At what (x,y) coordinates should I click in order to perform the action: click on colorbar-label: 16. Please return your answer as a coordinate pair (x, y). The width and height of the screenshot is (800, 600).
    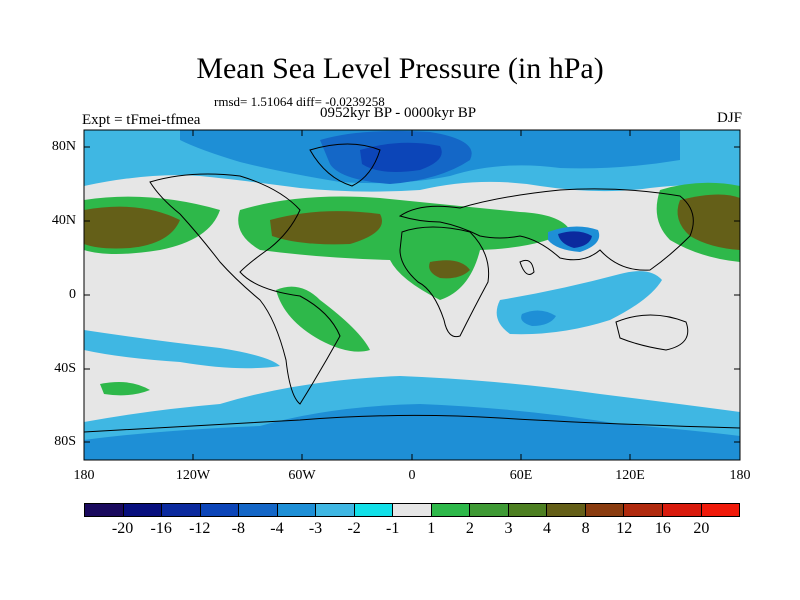
    Looking at the image, I should click on (662, 528).